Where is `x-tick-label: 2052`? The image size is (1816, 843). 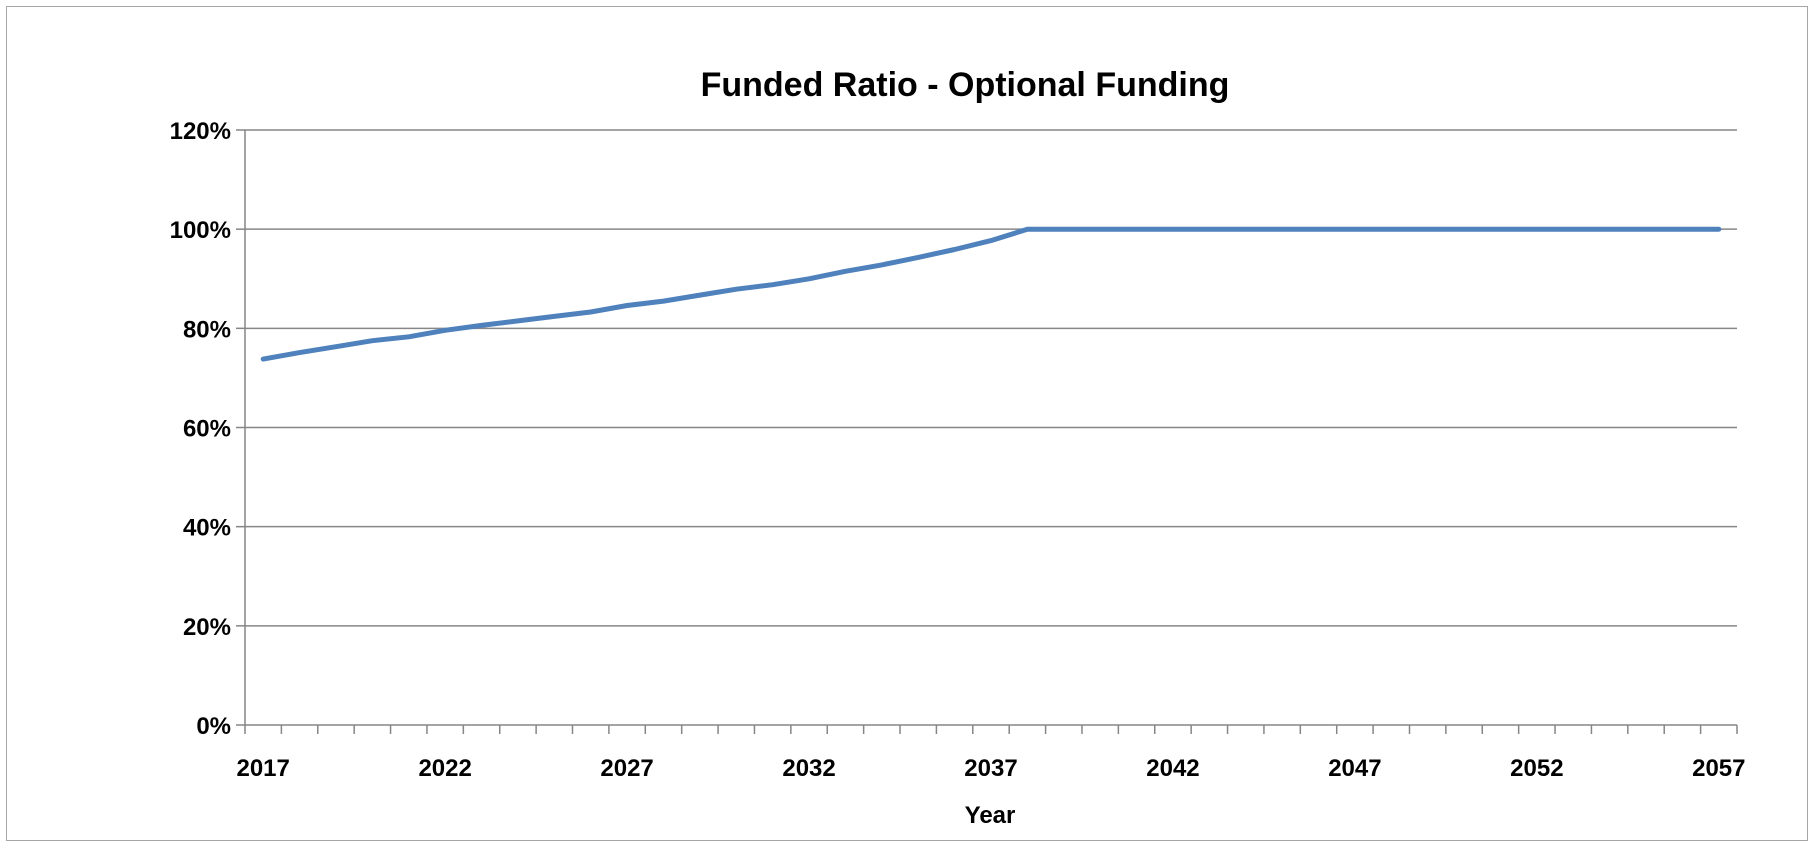
x-tick-label: 2052 is located at coordinates (1536, 768).